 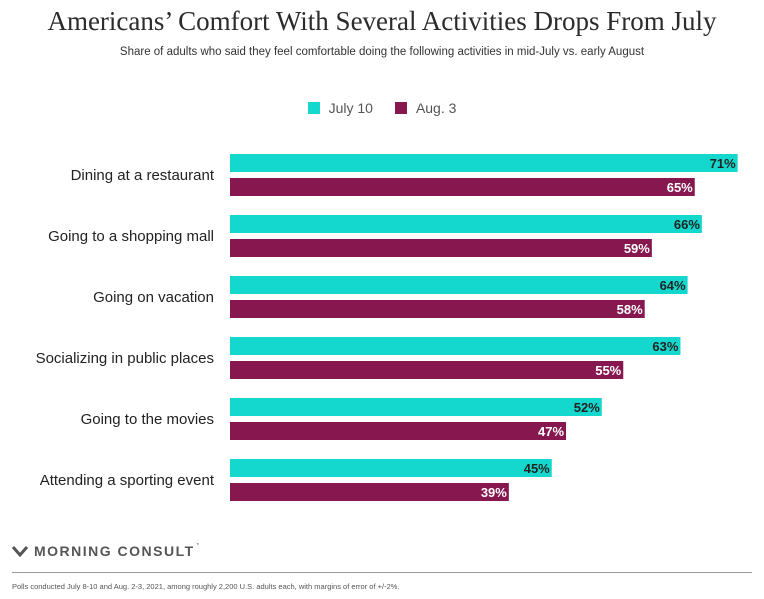 What do you see at coordinates (537, 468) in the screenshot?
I see `data-label: 45%` at bounding box center [537, 468].